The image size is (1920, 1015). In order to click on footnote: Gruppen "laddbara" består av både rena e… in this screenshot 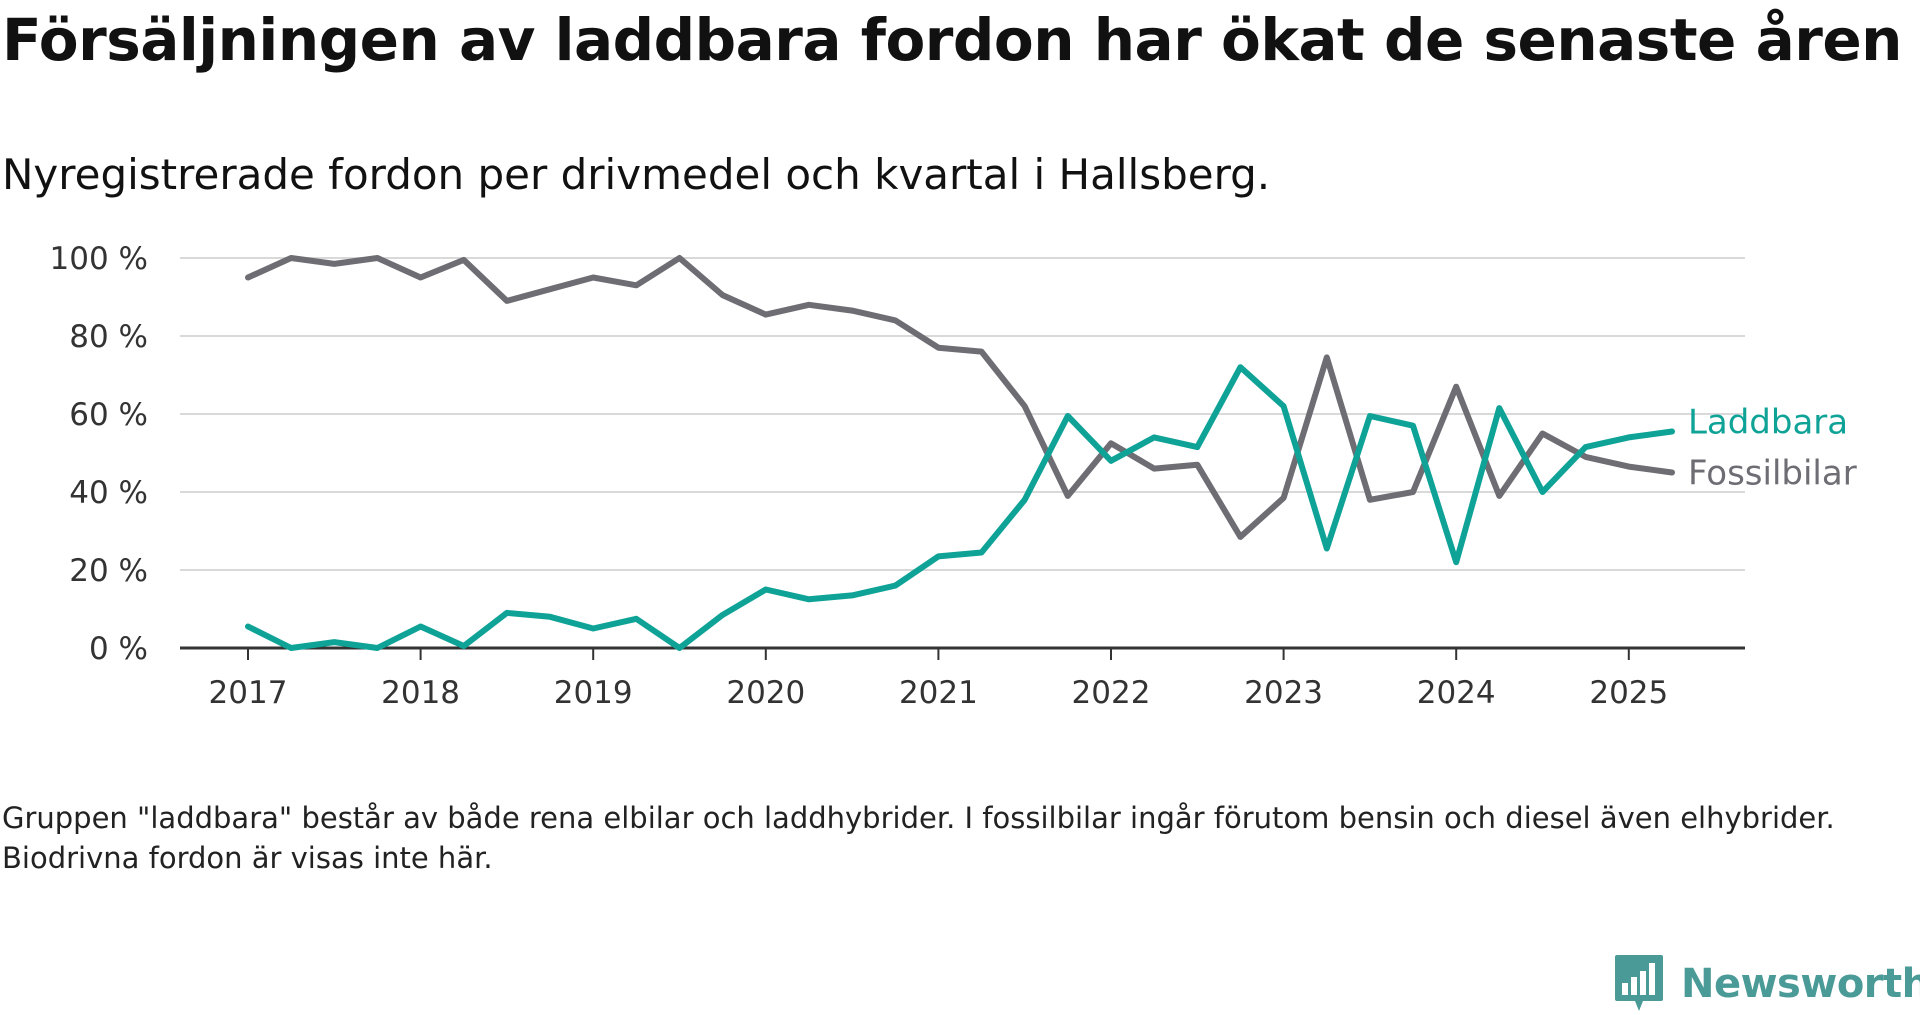, I will do `click(918, 838)`.